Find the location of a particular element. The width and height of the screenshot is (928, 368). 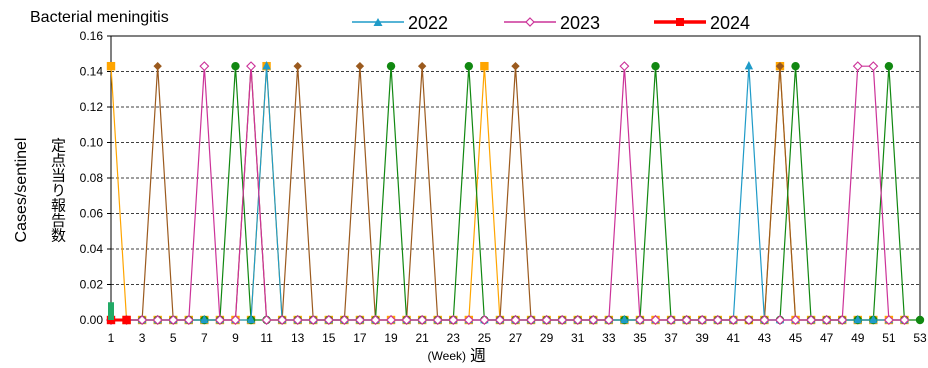

x-tick-label: 51 is located at coordinates (889, 338).